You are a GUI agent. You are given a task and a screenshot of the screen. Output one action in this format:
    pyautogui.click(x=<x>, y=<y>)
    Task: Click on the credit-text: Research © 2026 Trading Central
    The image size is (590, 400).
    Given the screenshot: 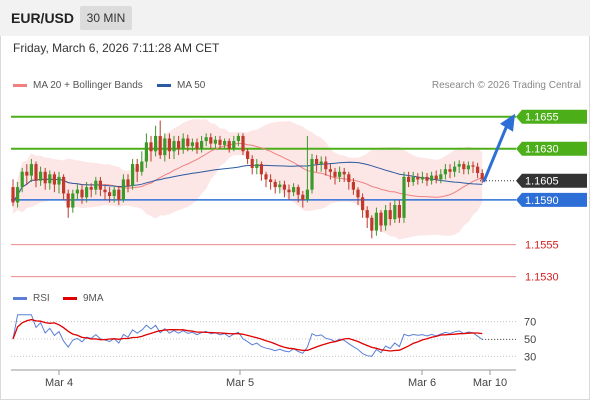 What is the action you would take?
    pyautogui.click(x=506, y=85)
    